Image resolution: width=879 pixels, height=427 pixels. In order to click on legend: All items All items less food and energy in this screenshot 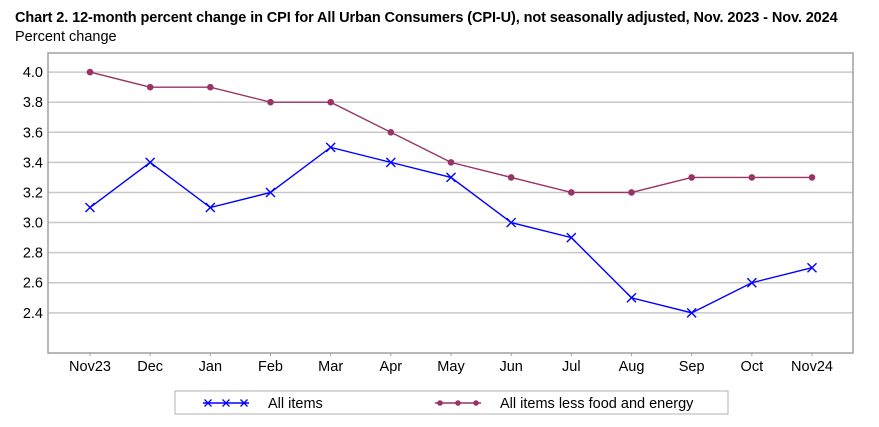, I will do `click(451, 402)`.